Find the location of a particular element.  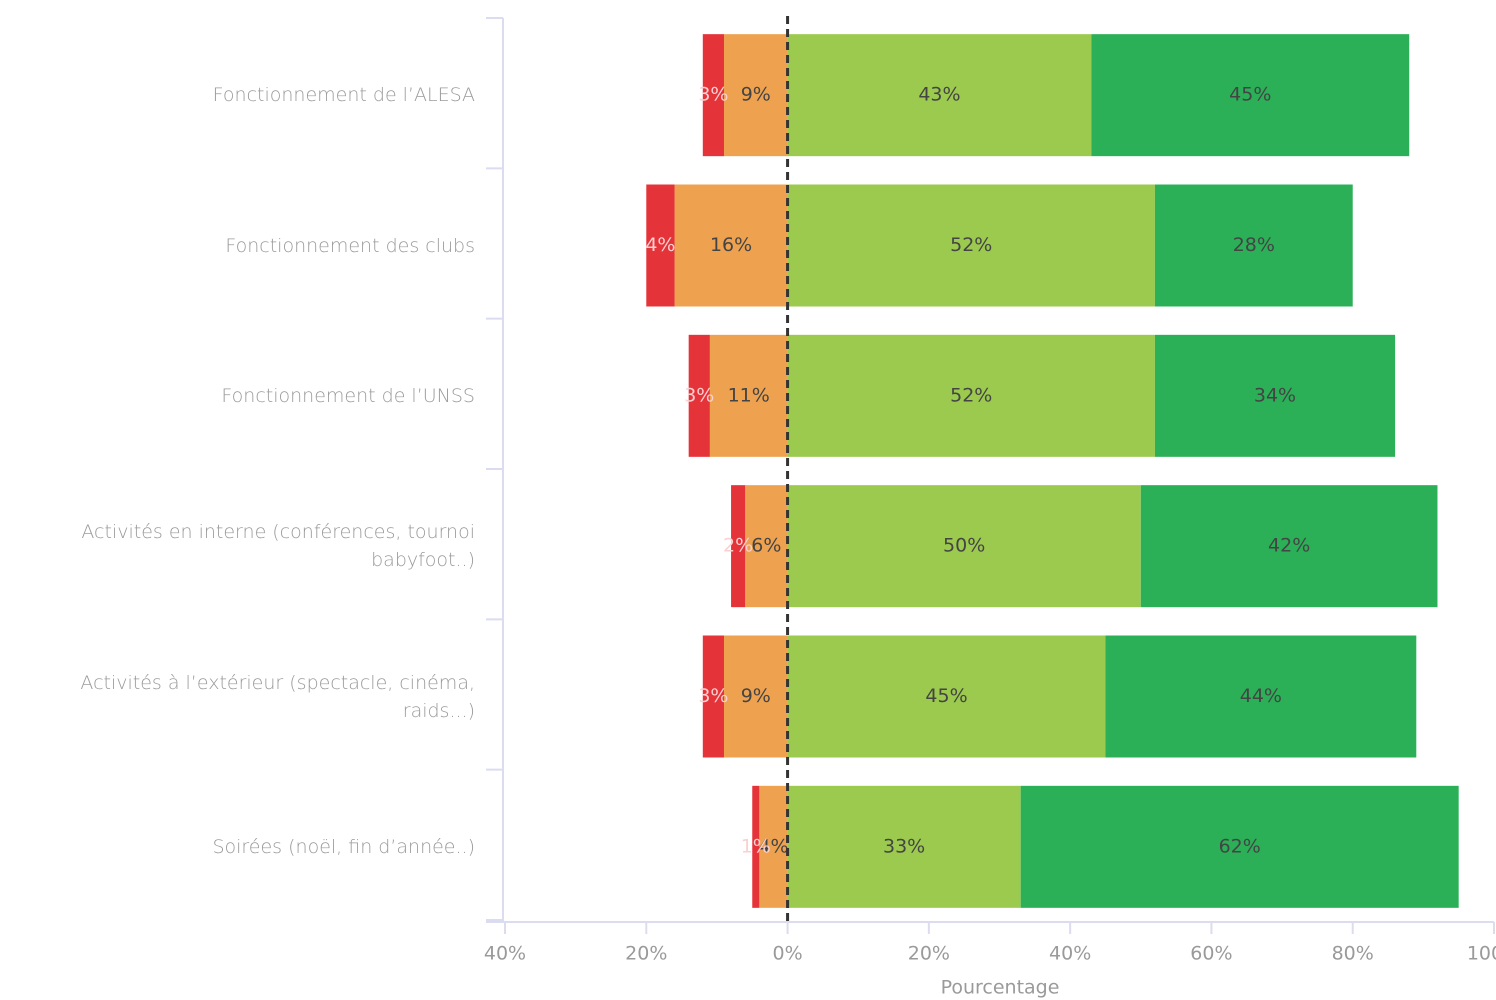

value-label: 62% is located at coordinates (1240, 846).